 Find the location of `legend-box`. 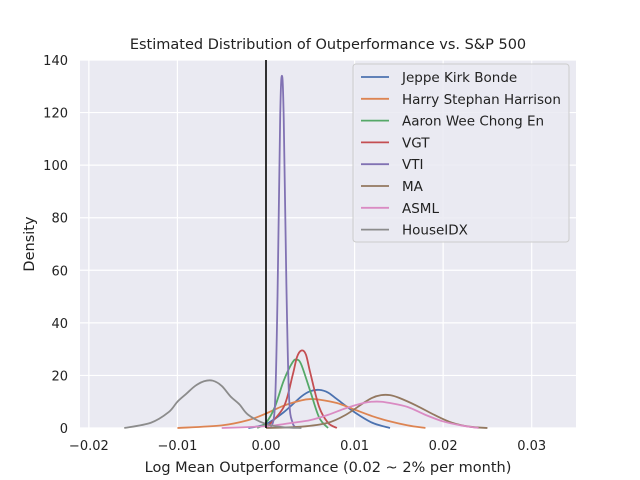

legend-box is located at coordinates (461, 153).